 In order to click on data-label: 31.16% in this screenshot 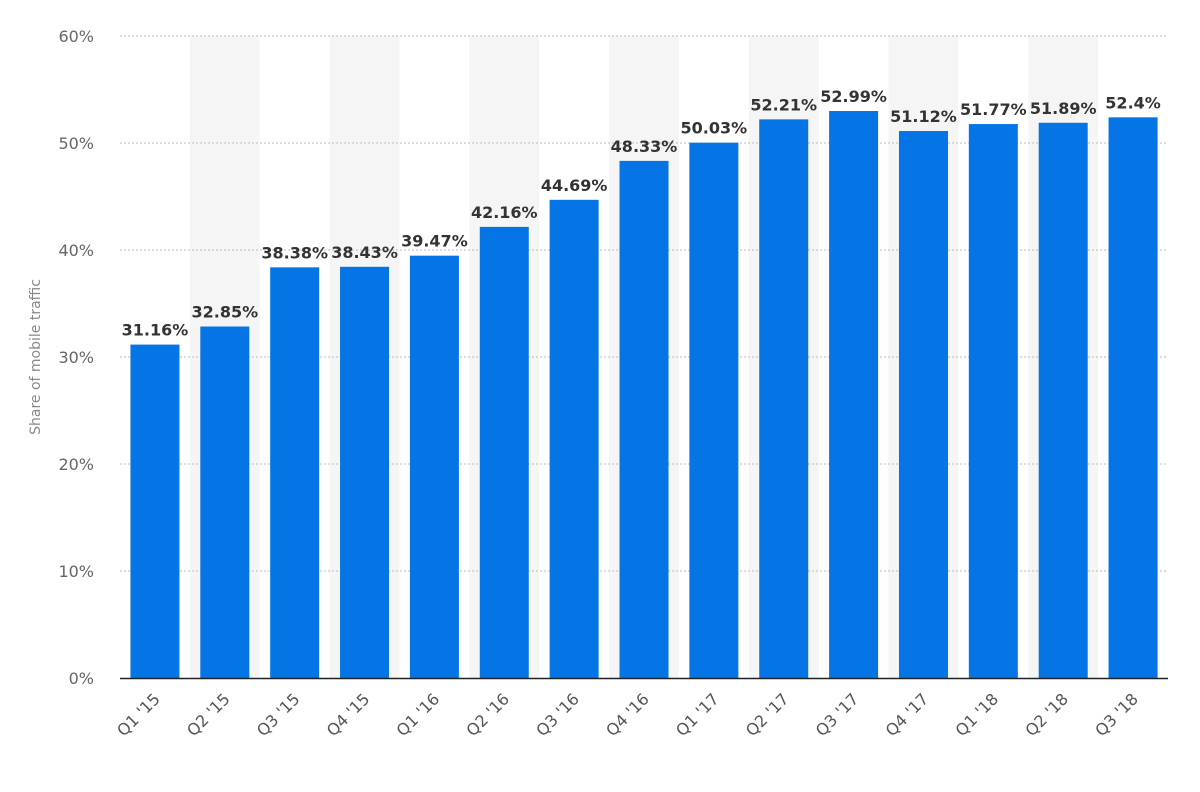, I will do `click(155, 330)`.